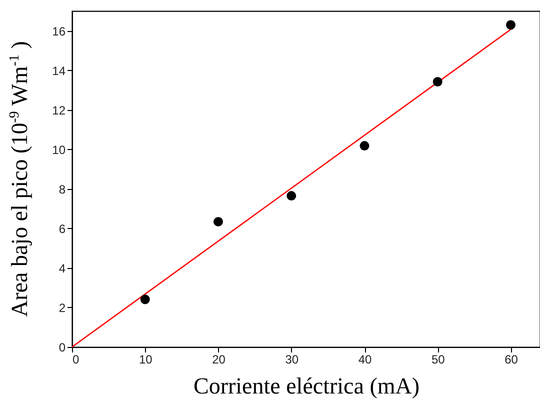  Describe the element at coordinates (59, 149) in the screenshot. I see `y-tick-label: 10` at that location.